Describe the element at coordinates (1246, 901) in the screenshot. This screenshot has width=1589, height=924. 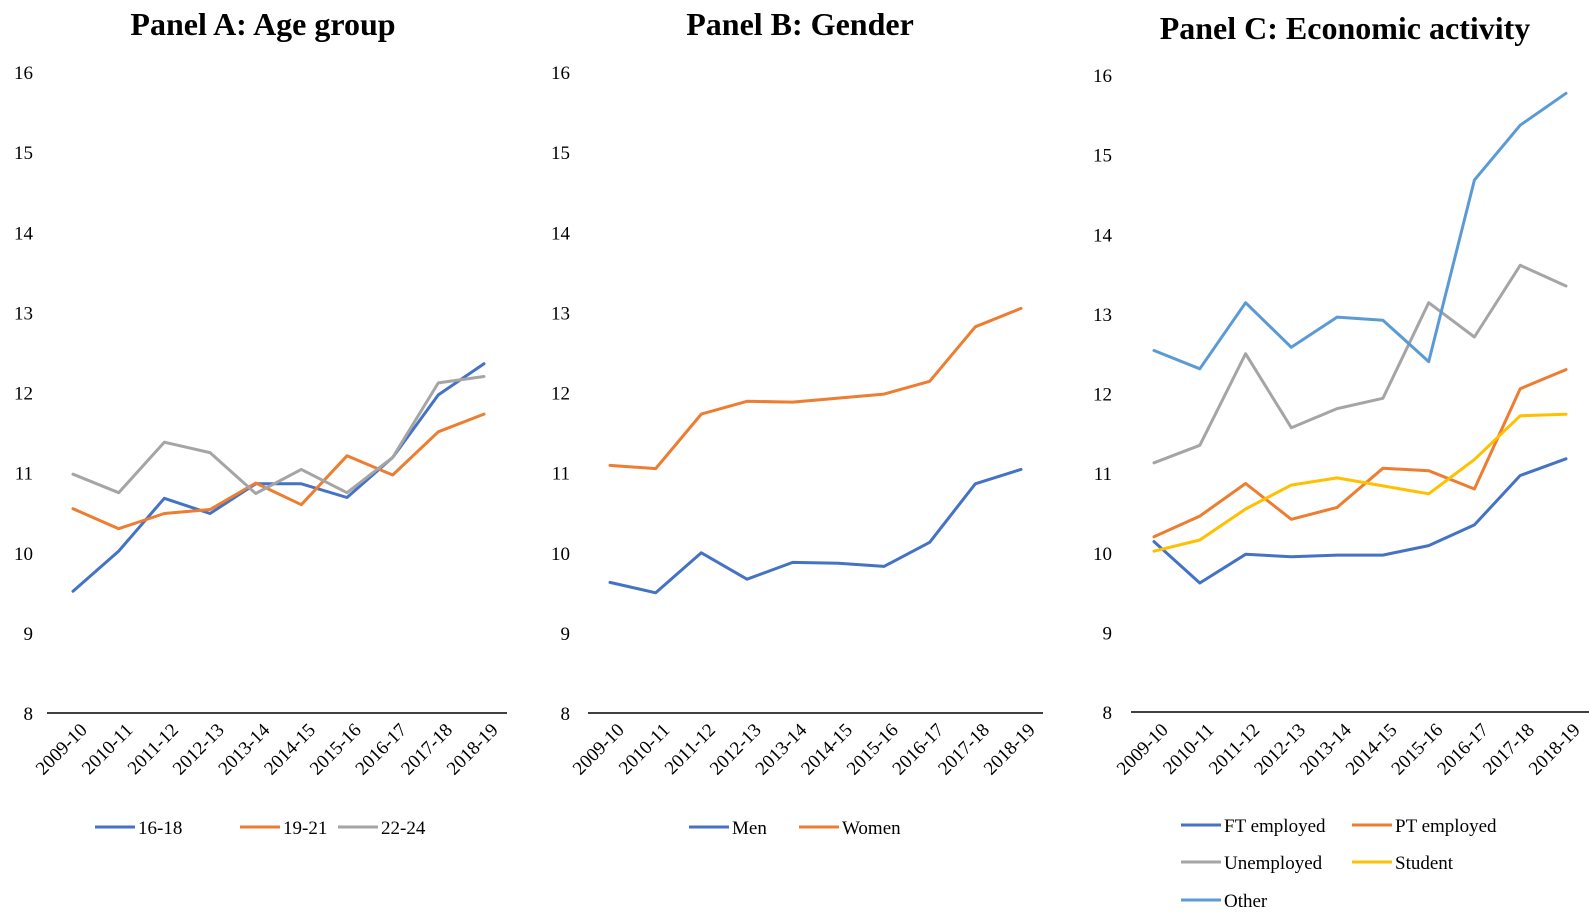
I see `legend-label-other: Other` at that location.